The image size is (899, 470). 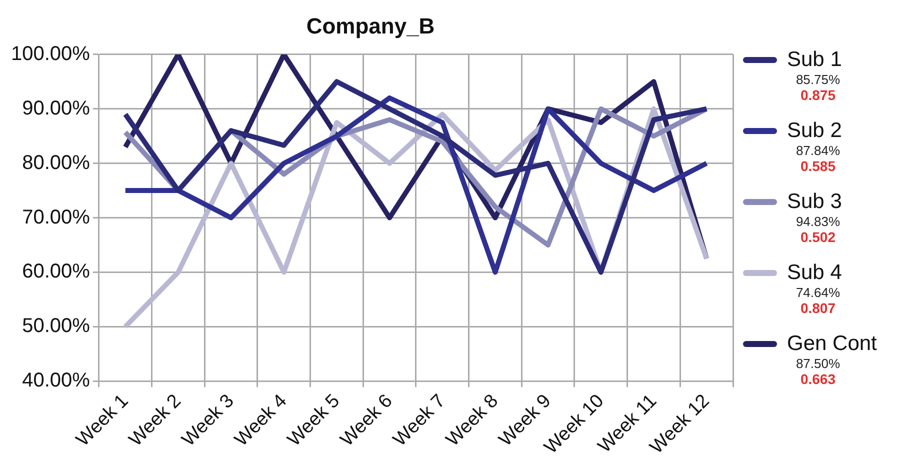 I want to click on text: 0.585, so click(x=818, y=166).